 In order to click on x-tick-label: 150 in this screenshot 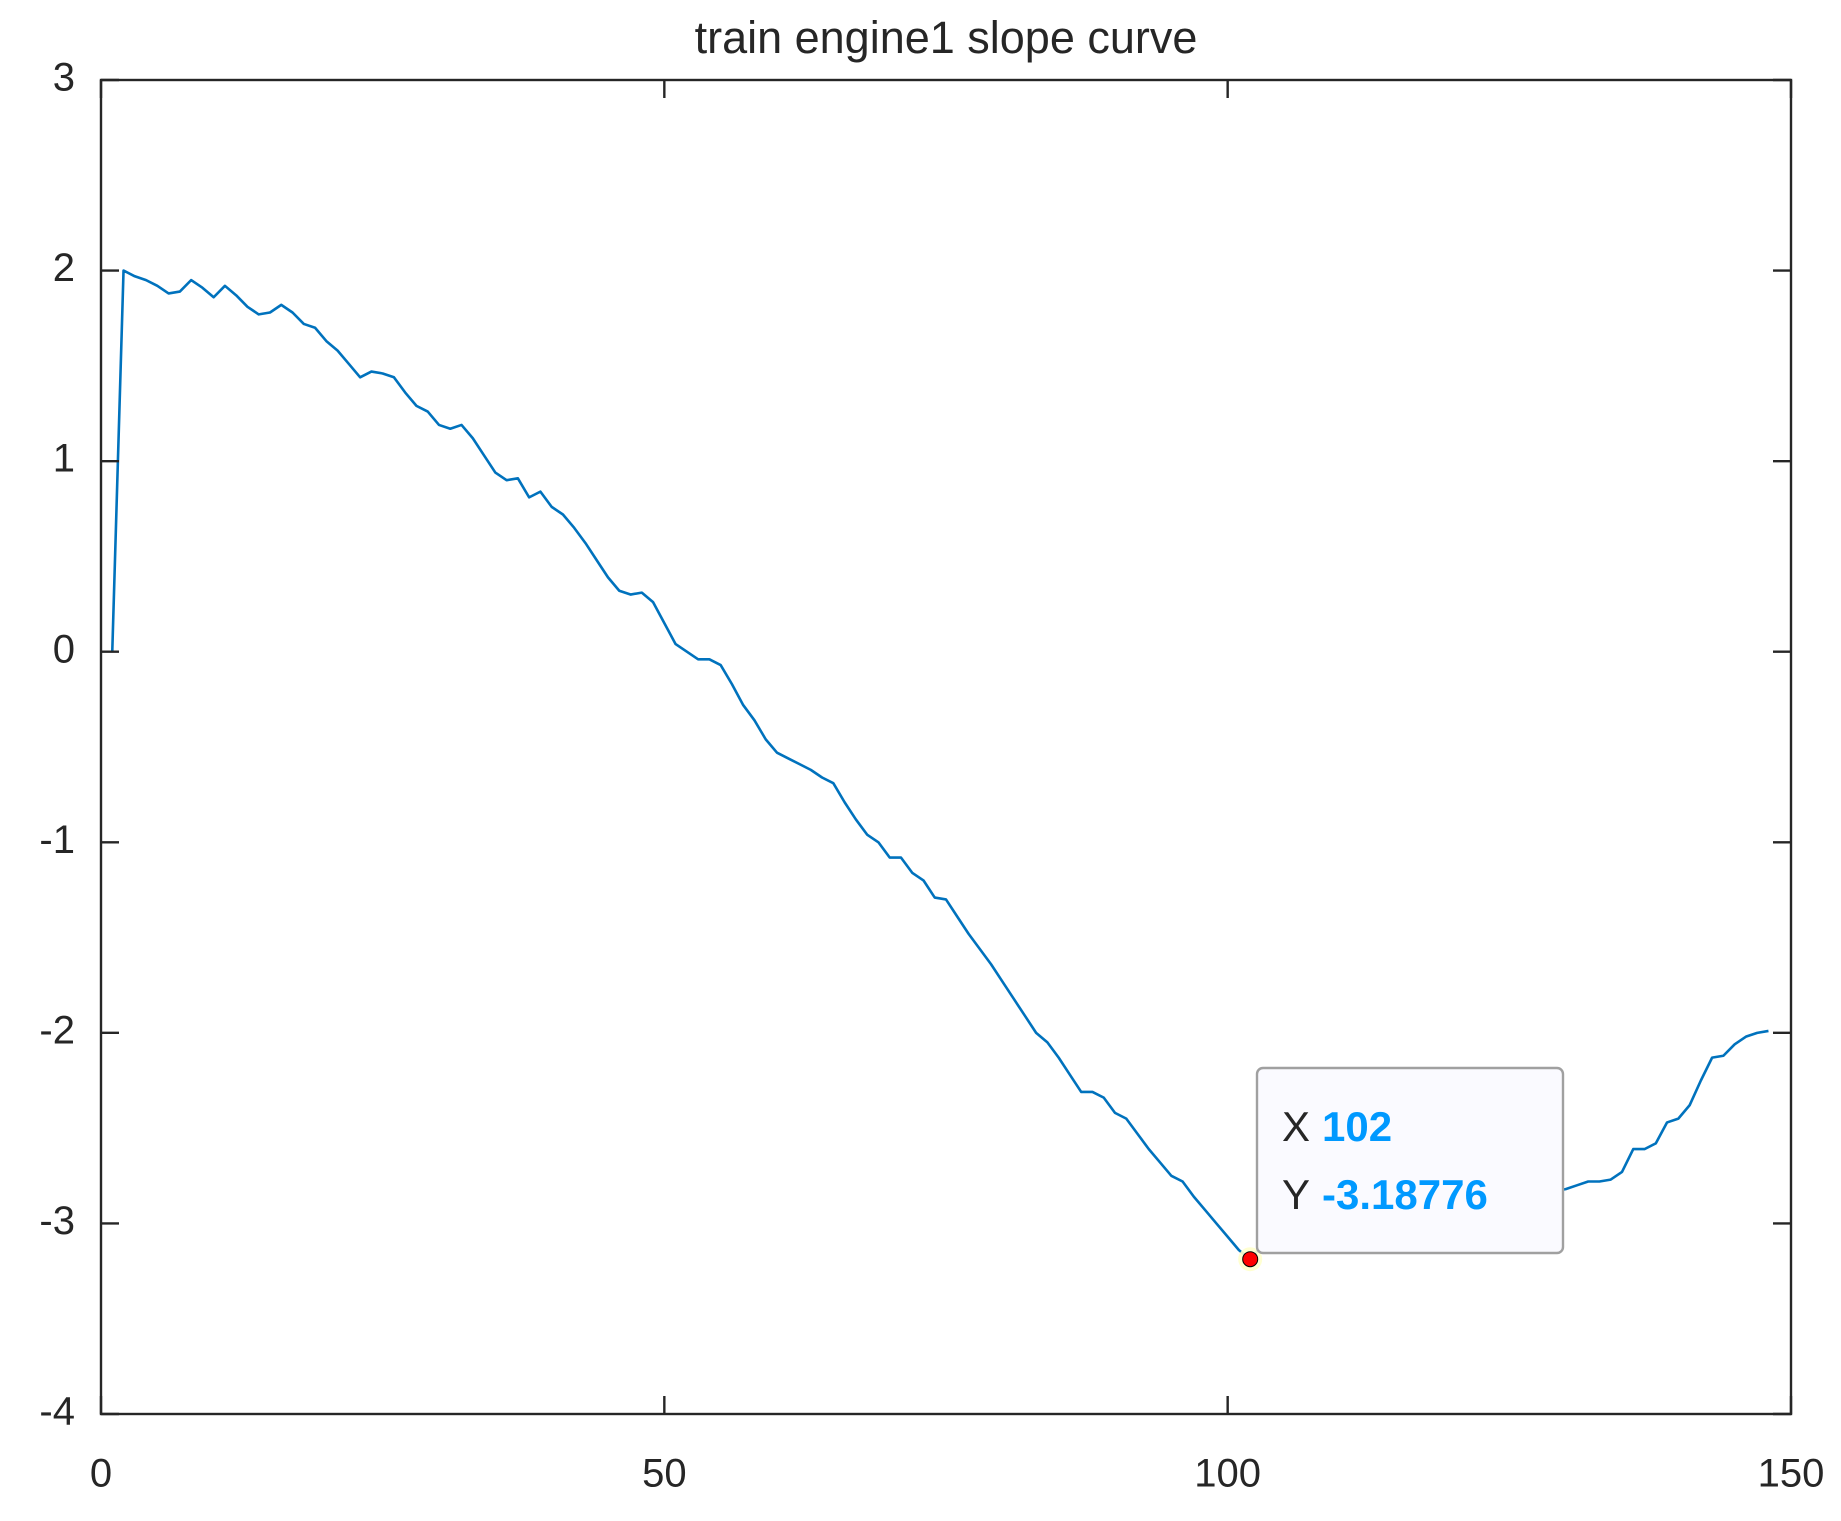, I will do `click(1791, 1474)`.